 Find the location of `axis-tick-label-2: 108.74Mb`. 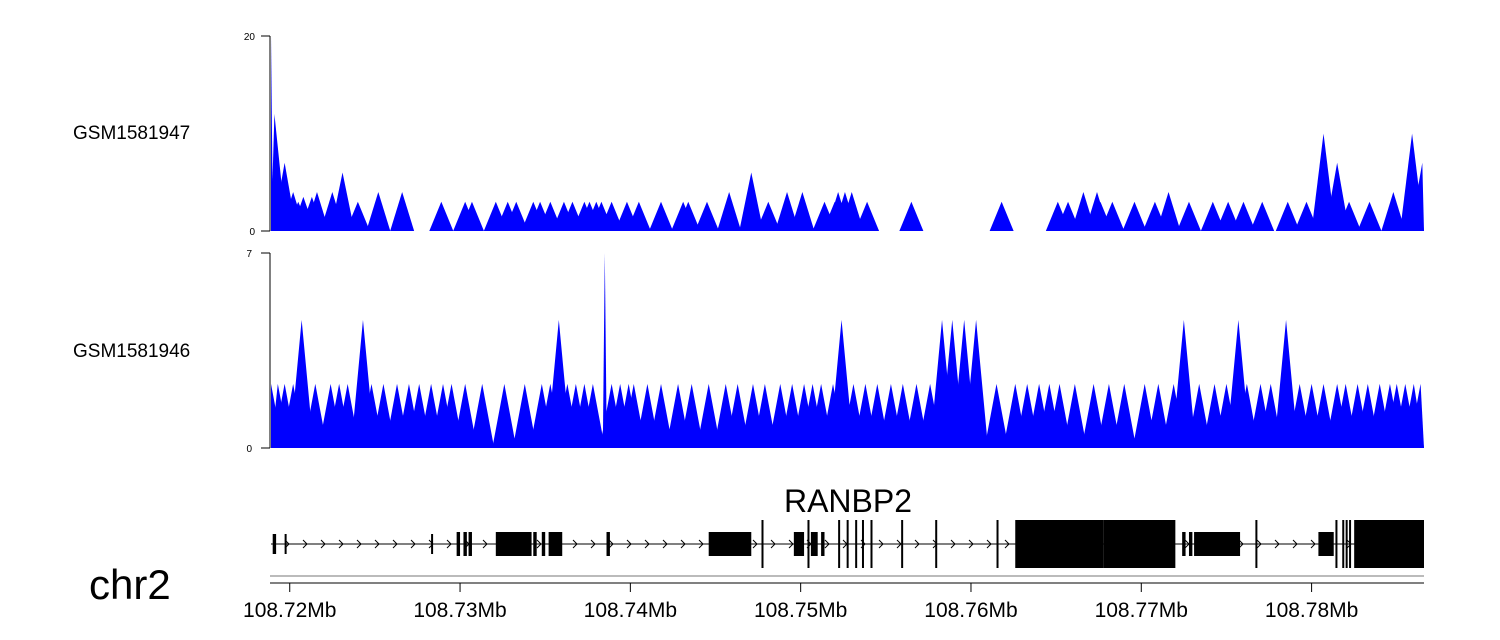

axis-tick-label-2: 108.74Mb is located at coordinates (630, 610).